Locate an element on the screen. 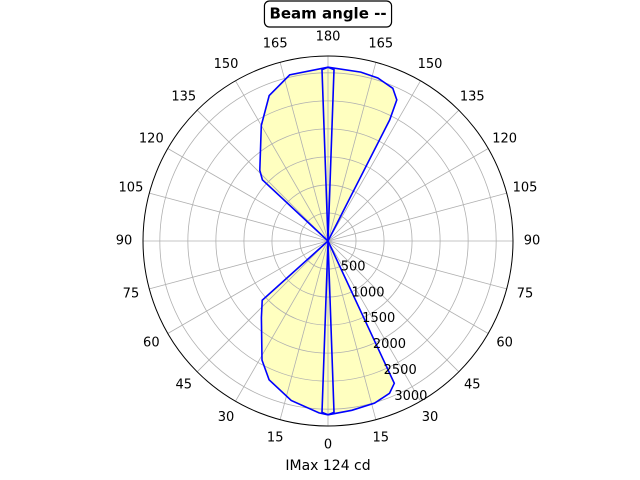  theta-tick-label: 0 is located at coordinates (328, 445).